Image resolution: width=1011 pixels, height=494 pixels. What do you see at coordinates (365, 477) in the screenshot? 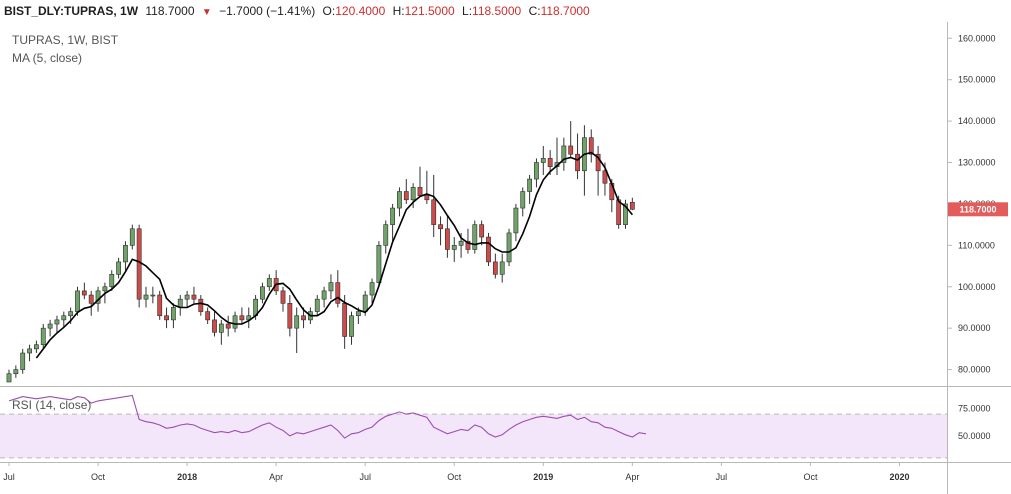
I see `time-tick-label: Jul` at bounding box center [365, 477].